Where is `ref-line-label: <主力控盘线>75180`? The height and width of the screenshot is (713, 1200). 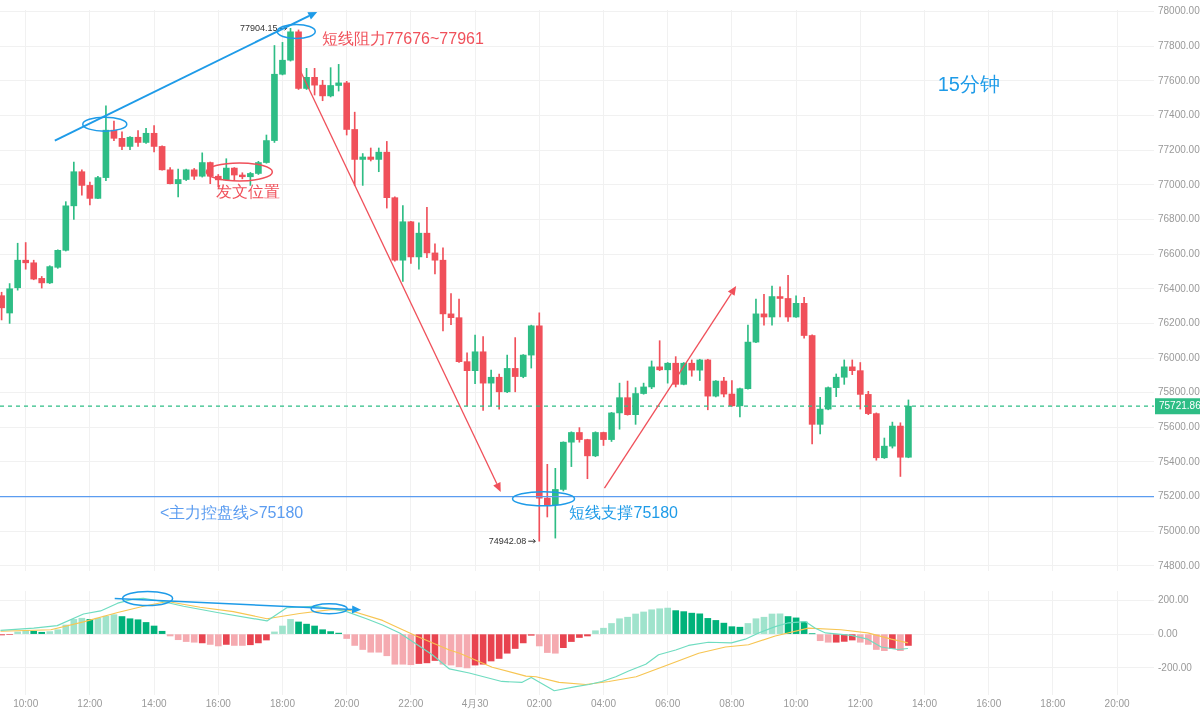
ref-line-label: <主力控盘线>75180 is located at coordinates (232, 512).